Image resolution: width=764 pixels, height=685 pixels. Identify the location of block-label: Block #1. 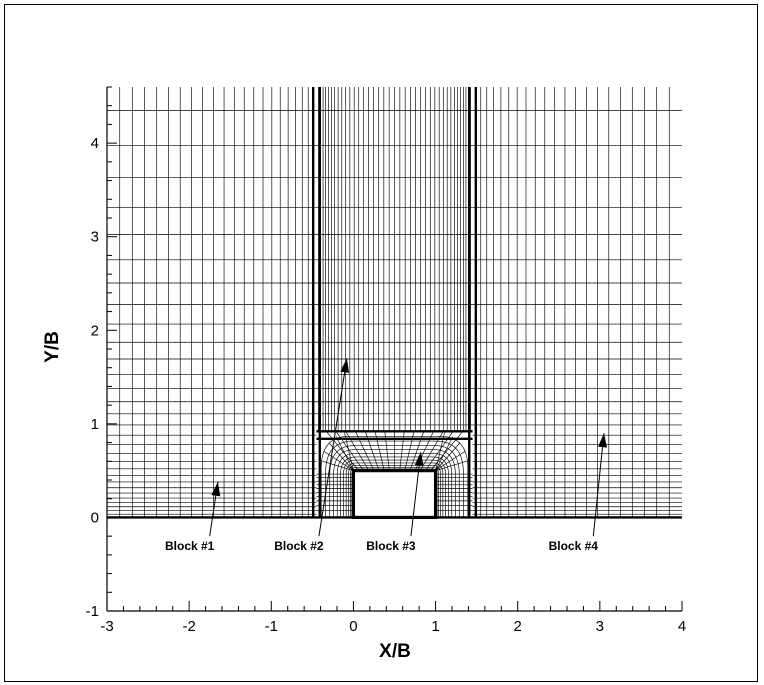
(190, 546).